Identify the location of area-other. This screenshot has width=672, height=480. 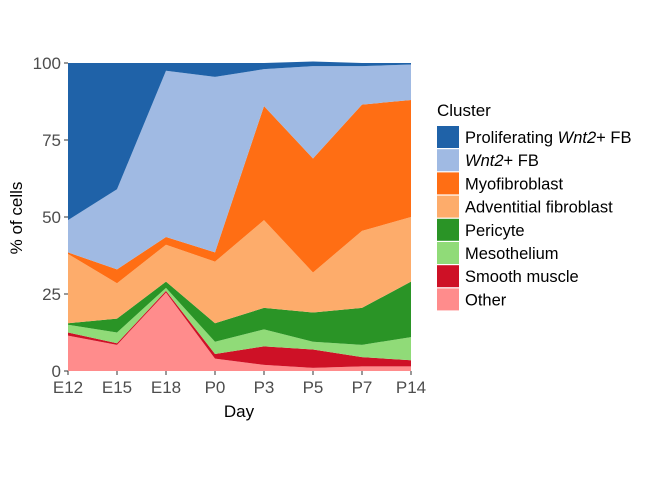
(239, 331).